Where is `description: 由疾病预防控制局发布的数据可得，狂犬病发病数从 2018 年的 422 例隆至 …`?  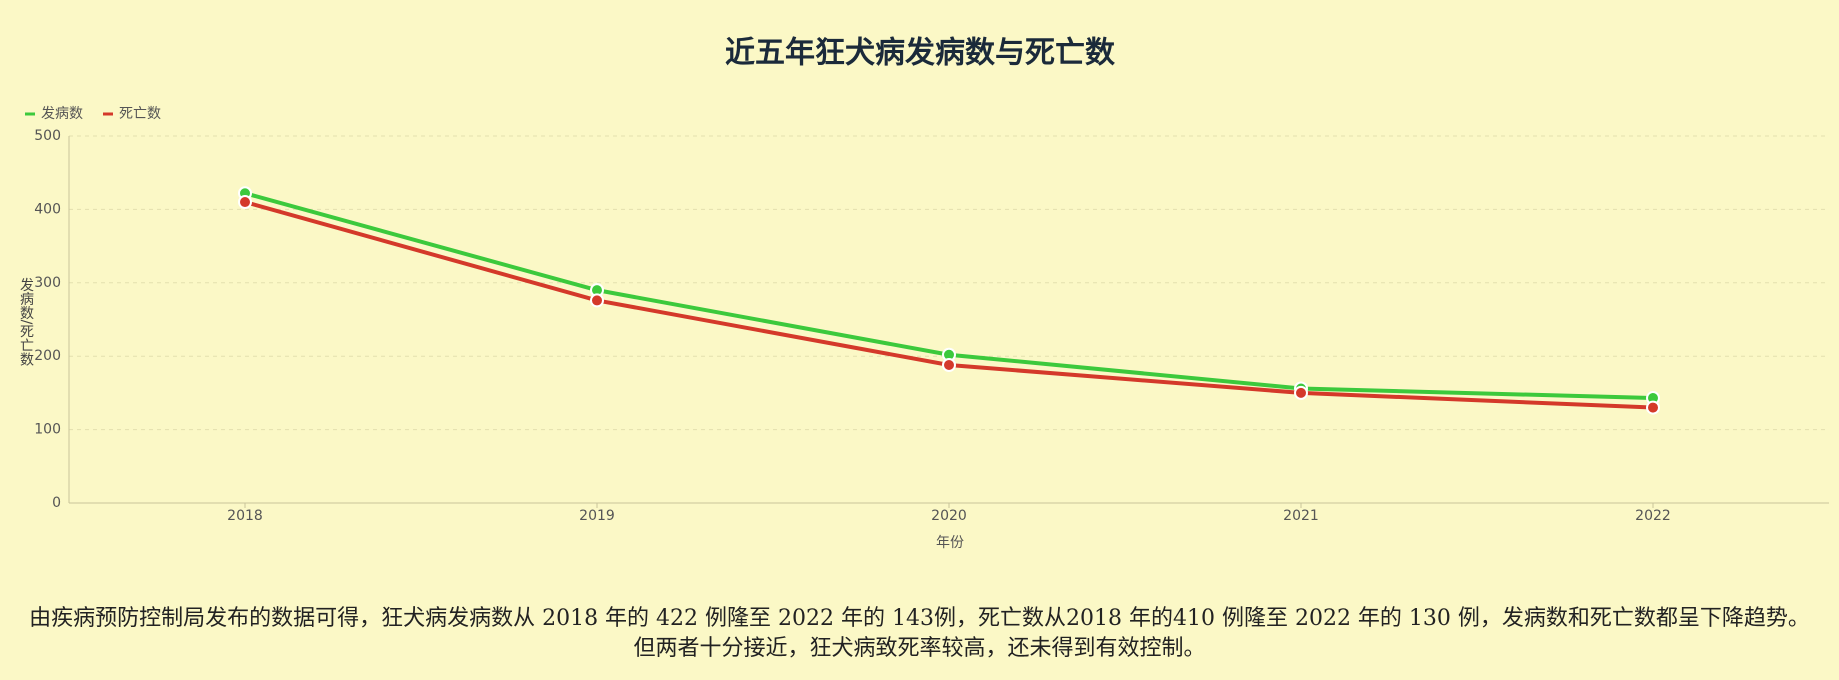 description: 由疾病预防控制局发布的数据可得，狂犬病发病数从 2018 年的 422 例隆至 … is located at coordinates (919, 633).